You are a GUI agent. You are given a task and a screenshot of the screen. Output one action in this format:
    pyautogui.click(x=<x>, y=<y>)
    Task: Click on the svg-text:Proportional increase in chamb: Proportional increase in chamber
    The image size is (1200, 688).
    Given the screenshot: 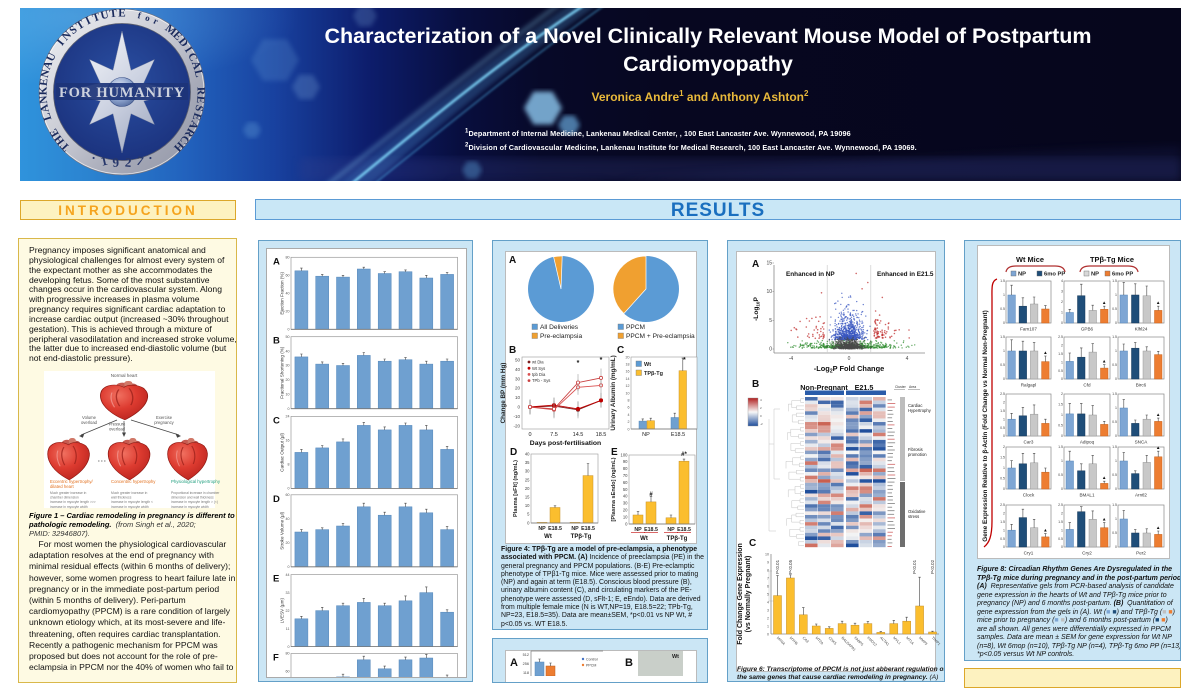 What is the action you would take?
    pyautogui.click(x=195, y=493)
    